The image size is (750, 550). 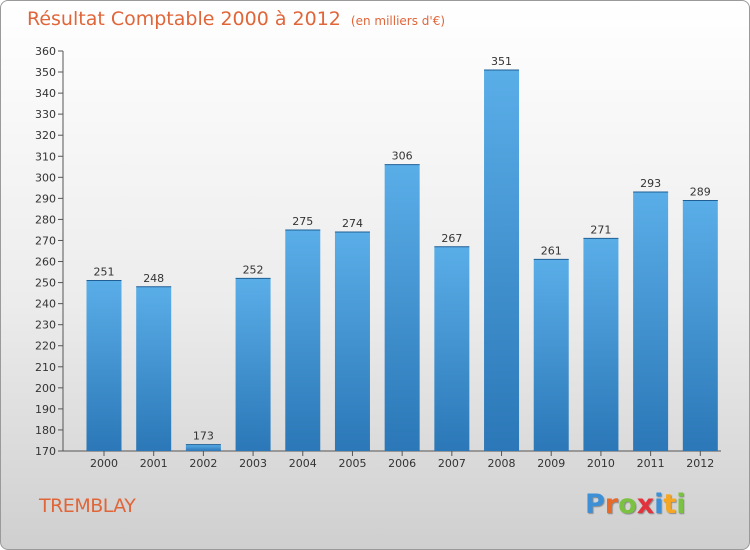 What do you see at coordinates (104, 463) in the screenshot?
I see `x-tick-label: 2000` at bounding box center [104, 463].